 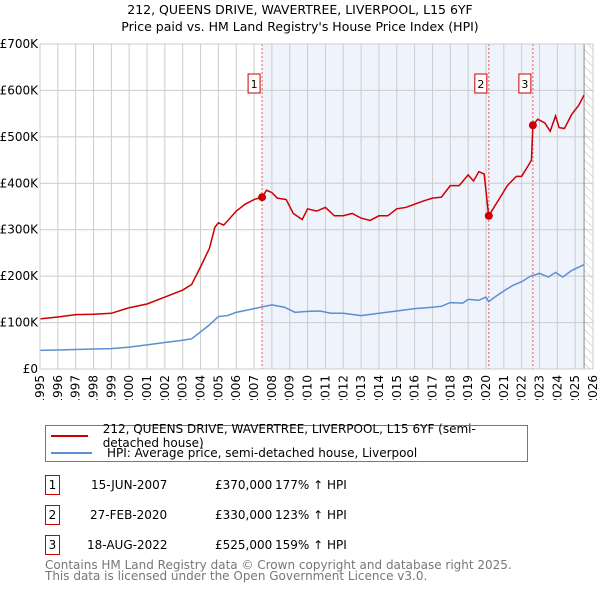 I want to click on x-tick-label: 2012, so click(x=343, y=387).